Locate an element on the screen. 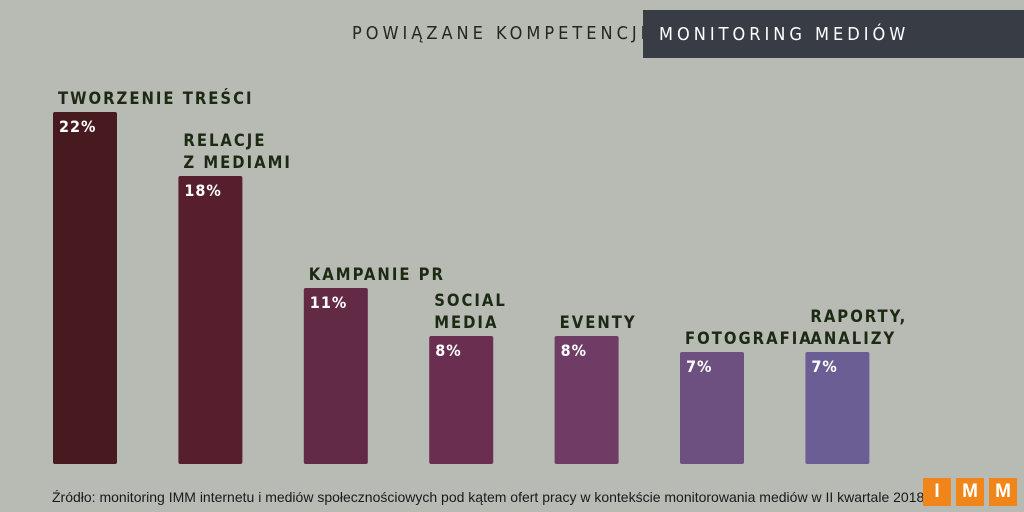  logo-letter-m1: M is located at coordinates (970, 492).